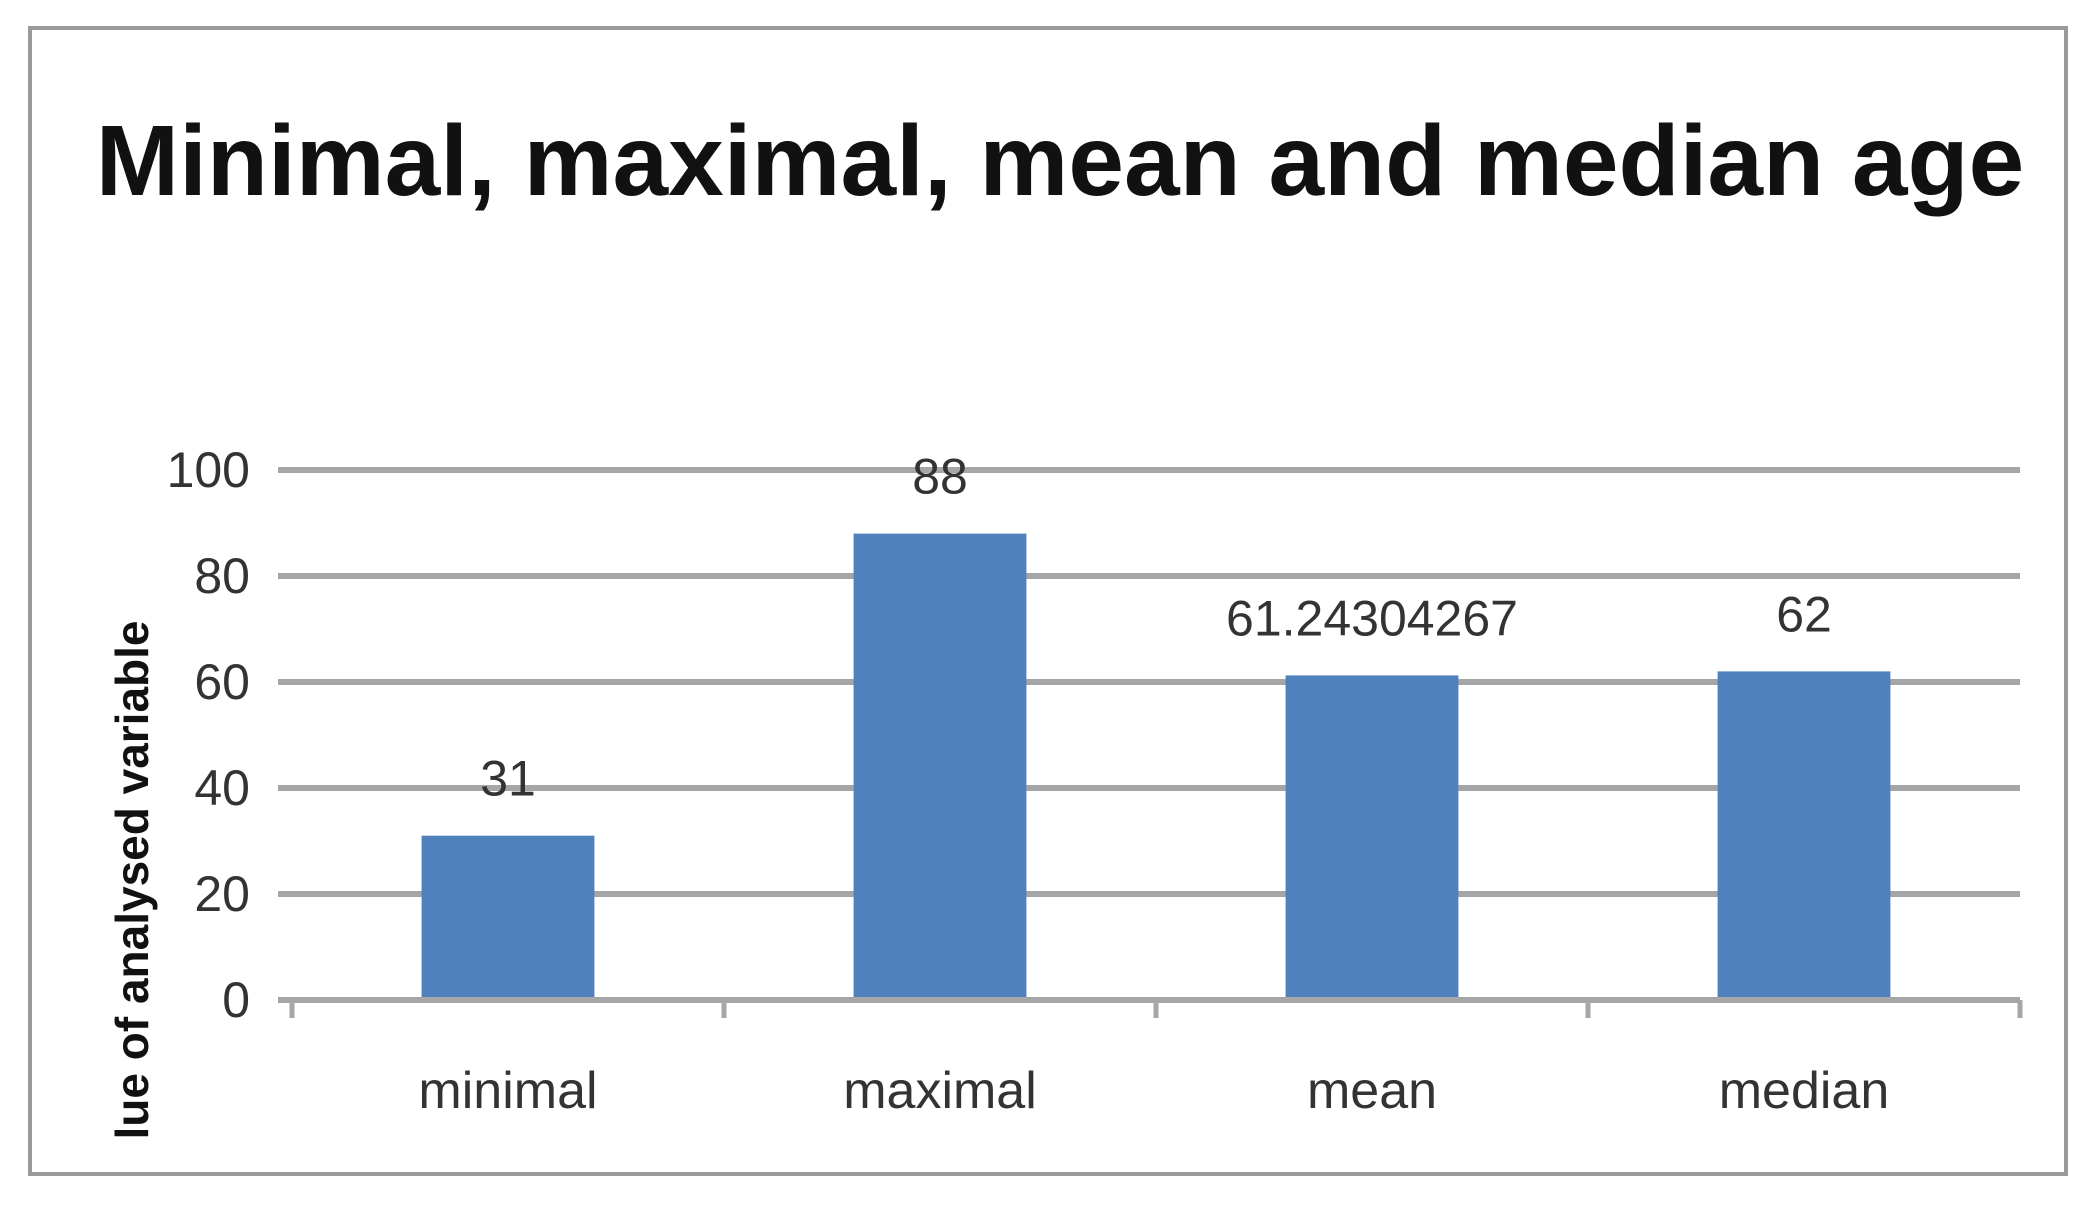 The image size is (2098, 1208). I want to click on bar-maximal, so click(940, 766).